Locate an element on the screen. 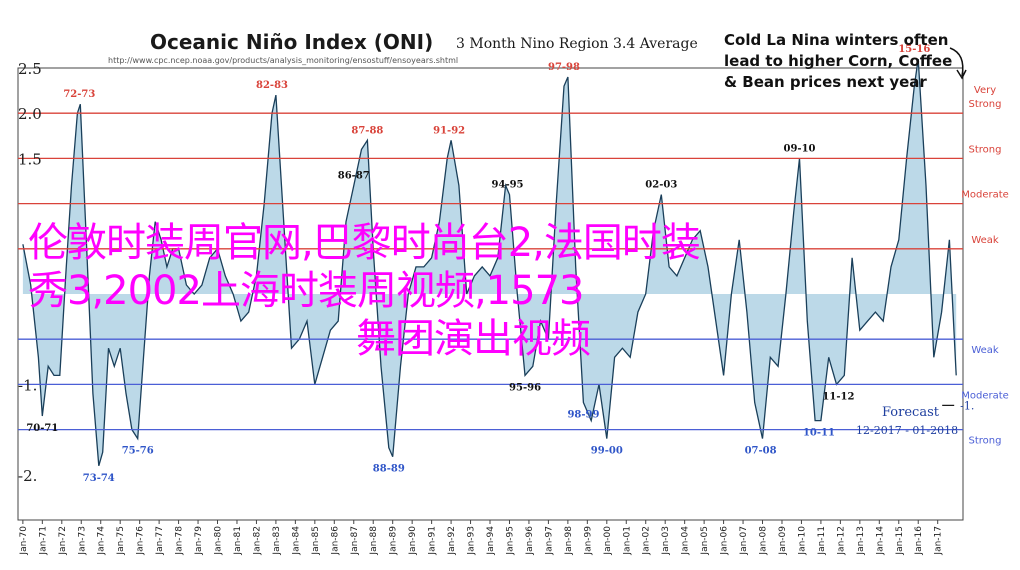 Image resolution: width=1020 pixels, height=570 pixels. x-tick-label: Jan-00 is located at coordinates (608, 541).